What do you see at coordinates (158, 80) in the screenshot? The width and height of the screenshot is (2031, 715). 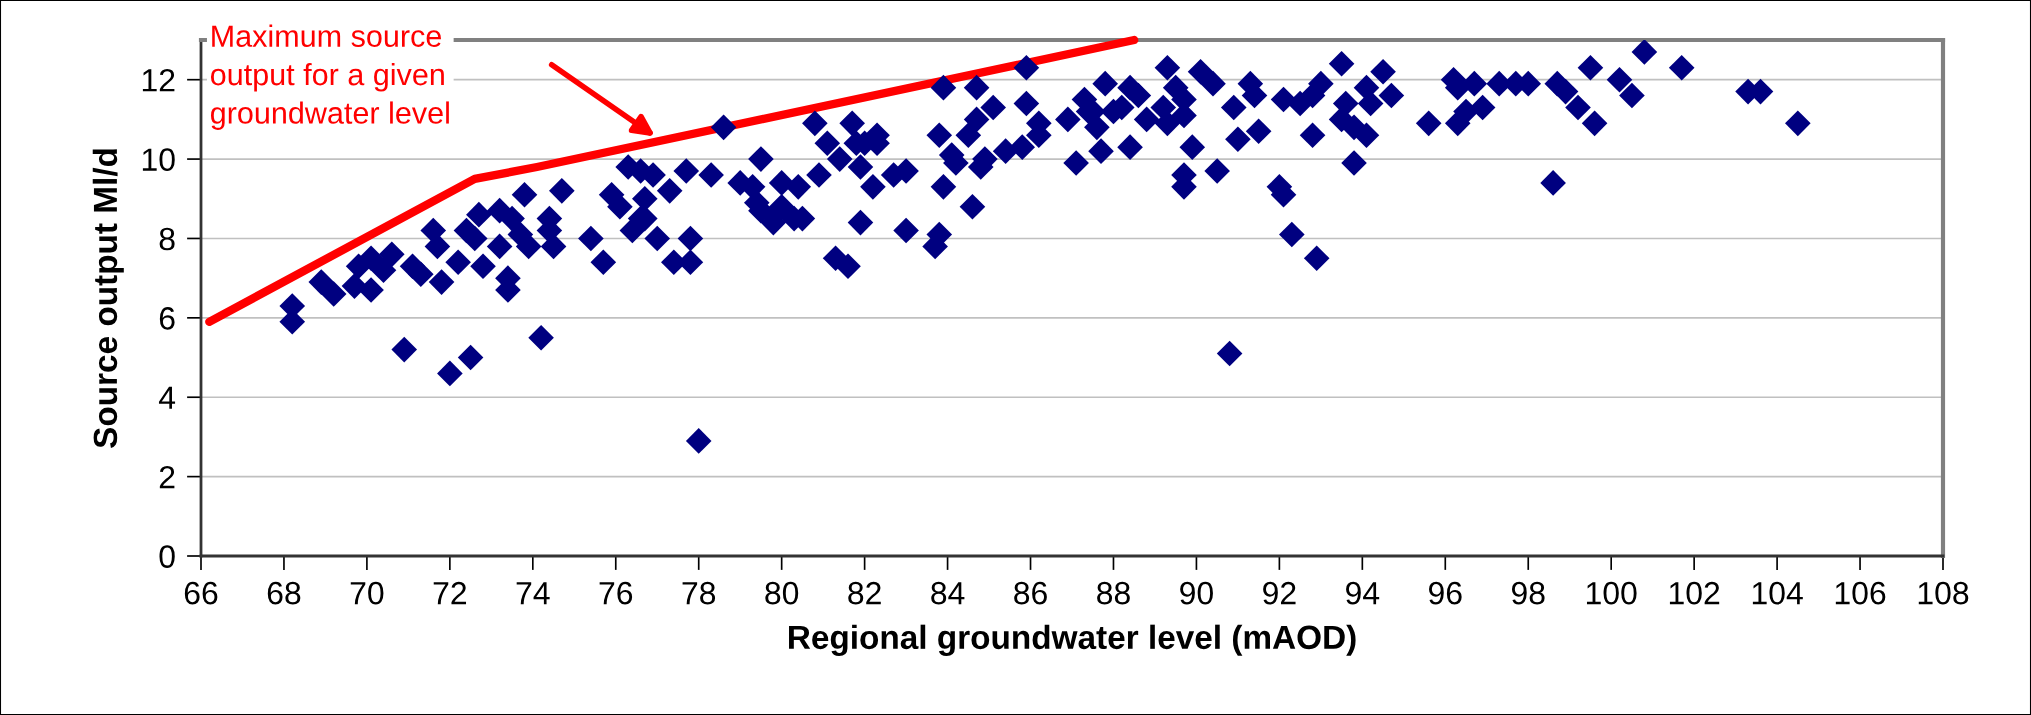 I see `y-tick-label: 12` at bounding box center [158, 80].